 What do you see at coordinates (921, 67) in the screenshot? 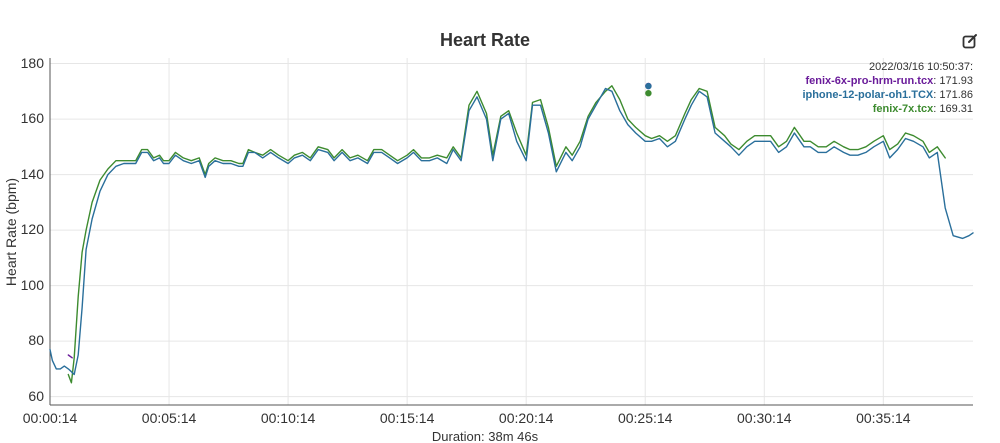
I see `tooltip-timestamp: 2022/03/16 10:50:37:` at bounding box center [921, 67].